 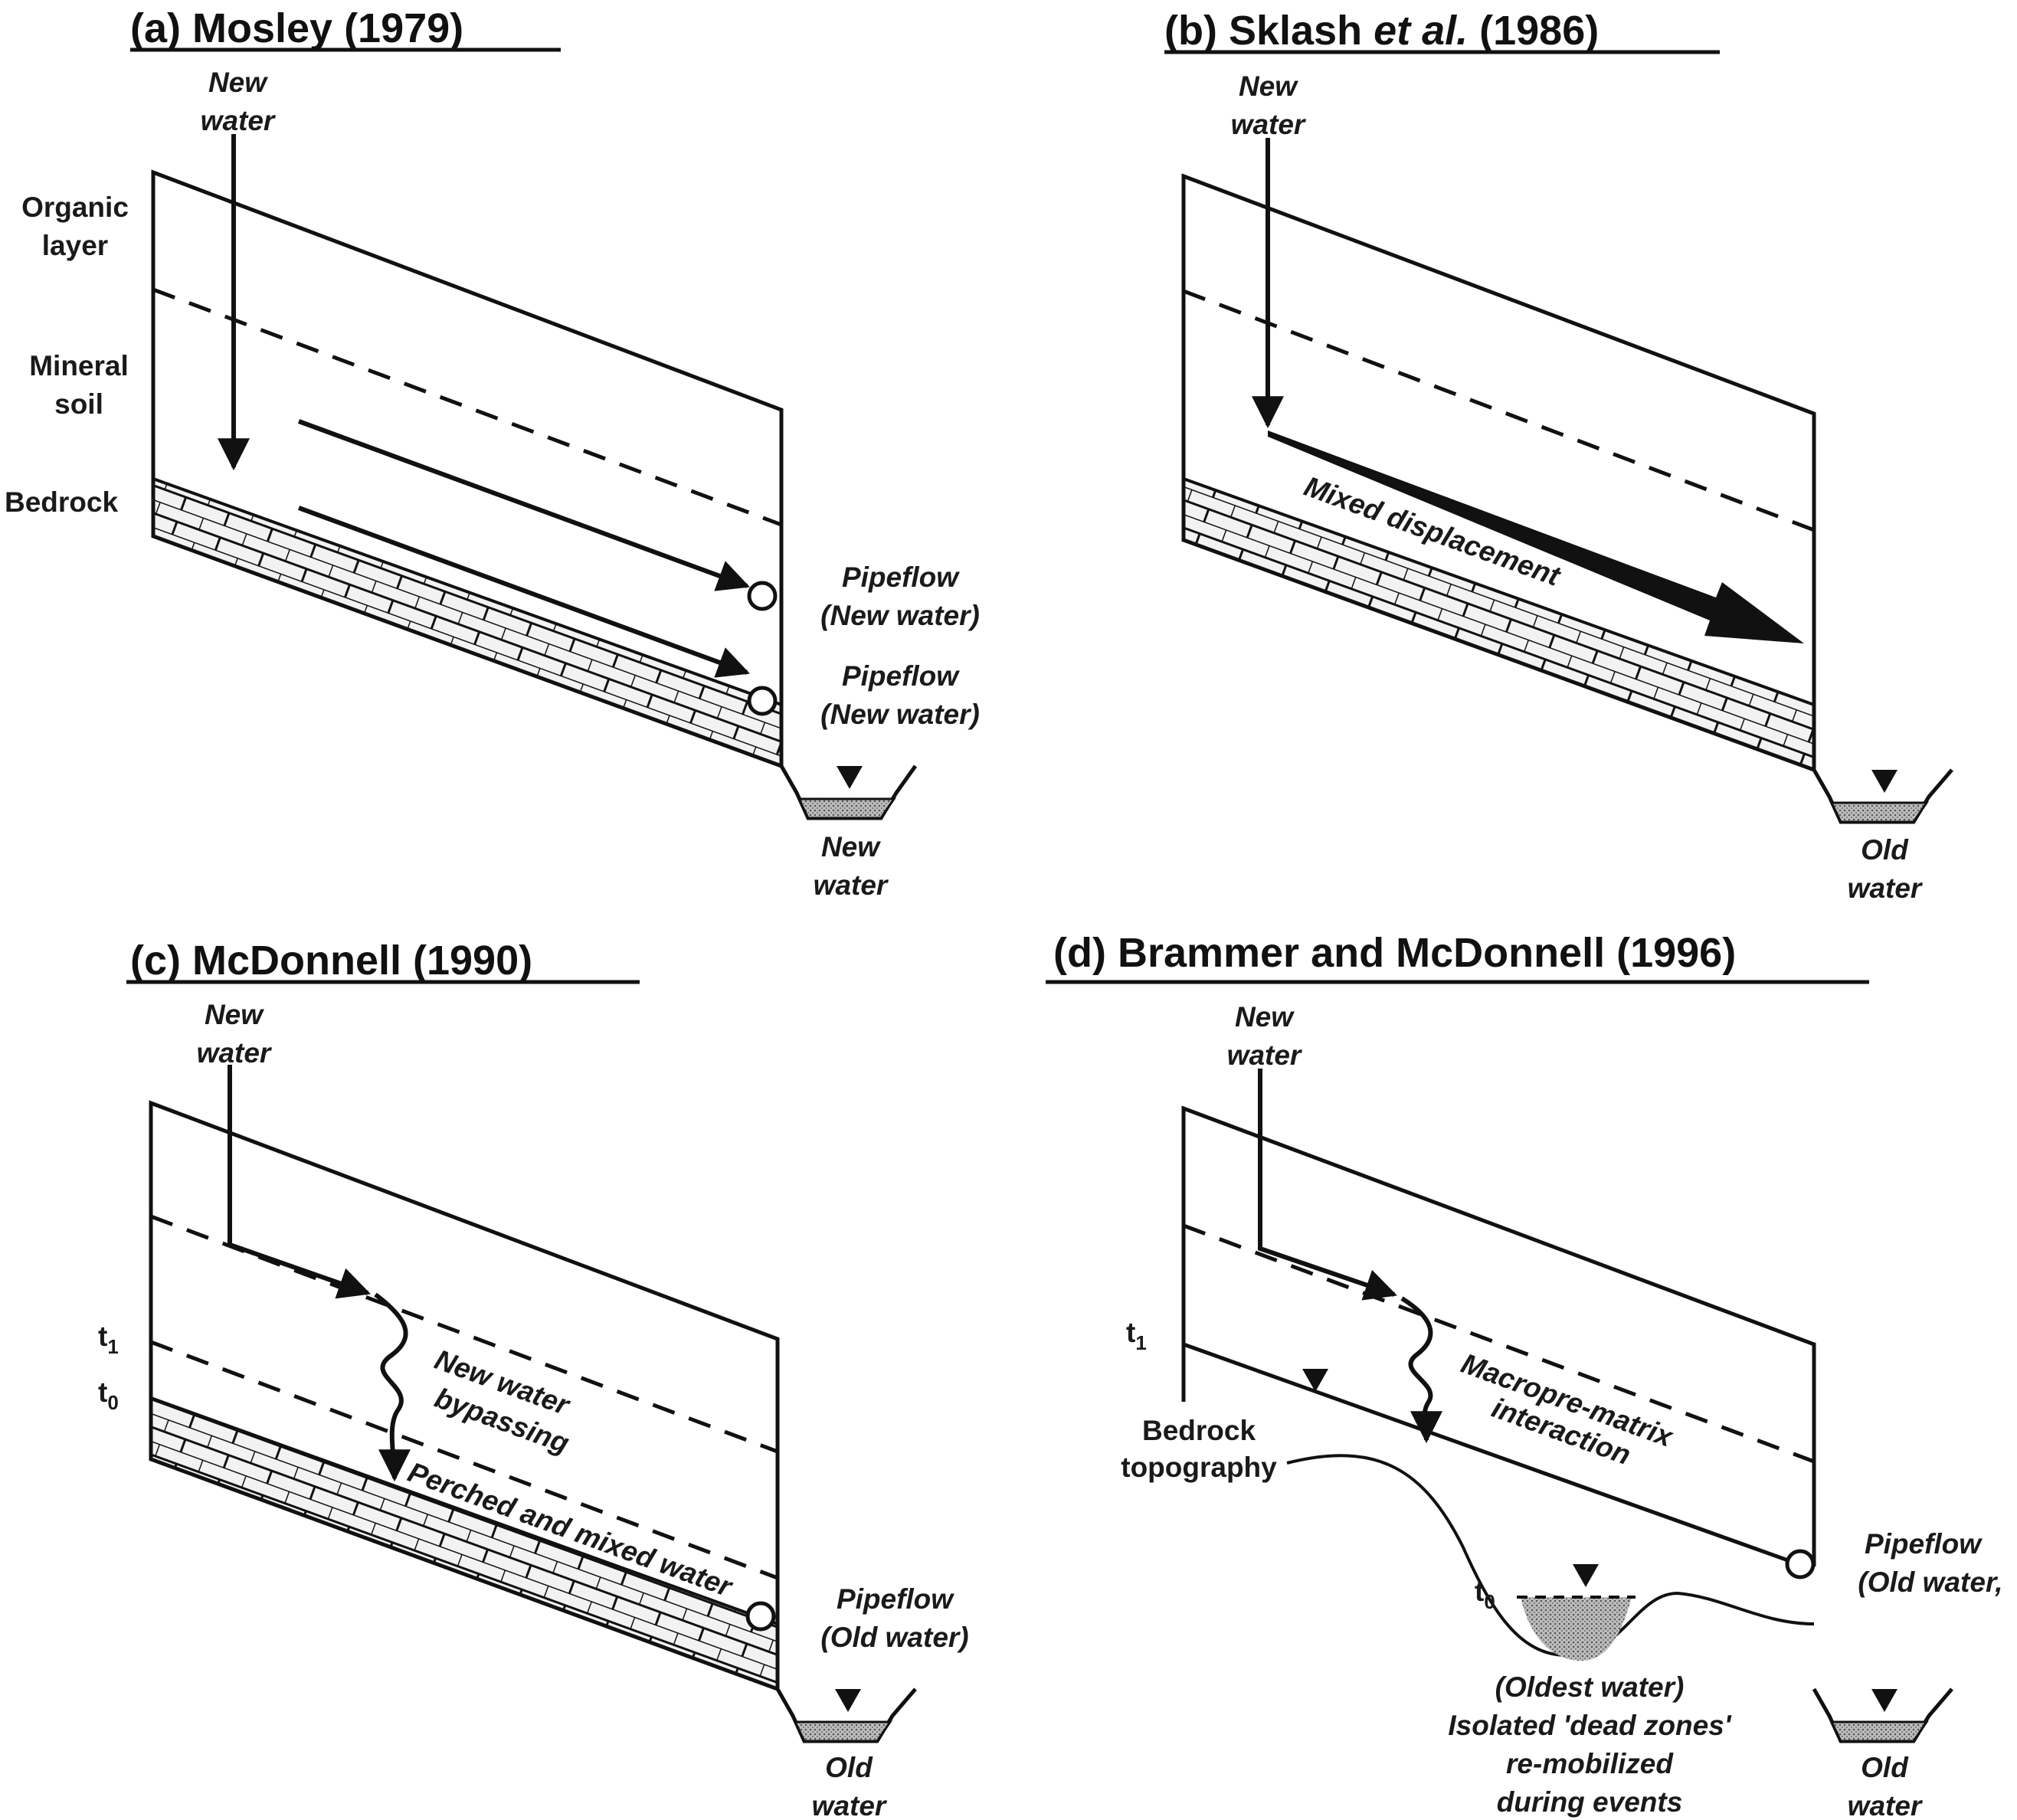 What do you see at coordinates (901, 676) in the screenshot?
I see `panel-a-pipe2-label-1: Pipeflow` at bounding box center [901, 676].